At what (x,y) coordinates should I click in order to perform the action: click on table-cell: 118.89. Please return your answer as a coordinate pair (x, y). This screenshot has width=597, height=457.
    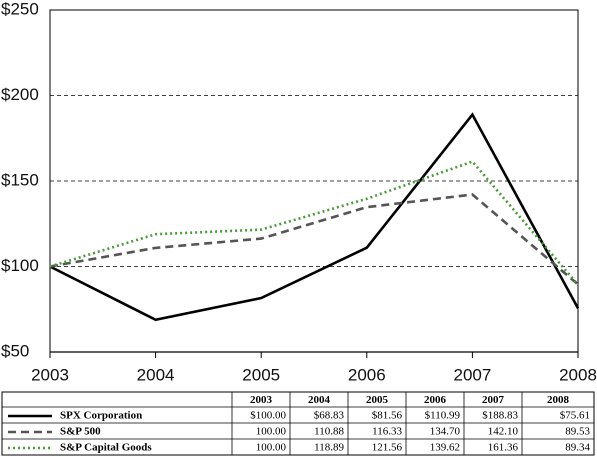
    Looking at the image, I should click on (329, 448).